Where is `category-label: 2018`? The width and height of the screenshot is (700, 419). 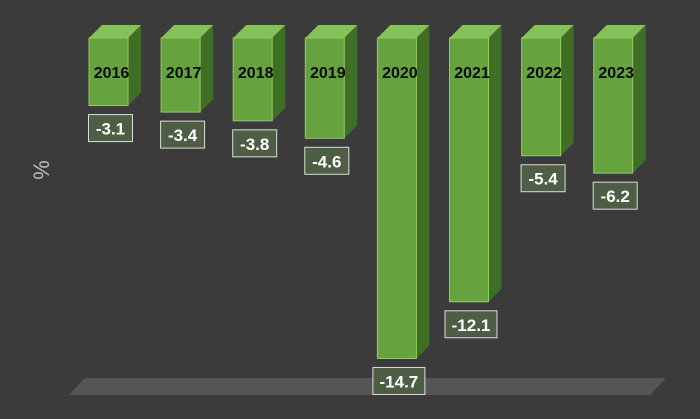
category-label: 2018 is located at coordinates (256, 73).